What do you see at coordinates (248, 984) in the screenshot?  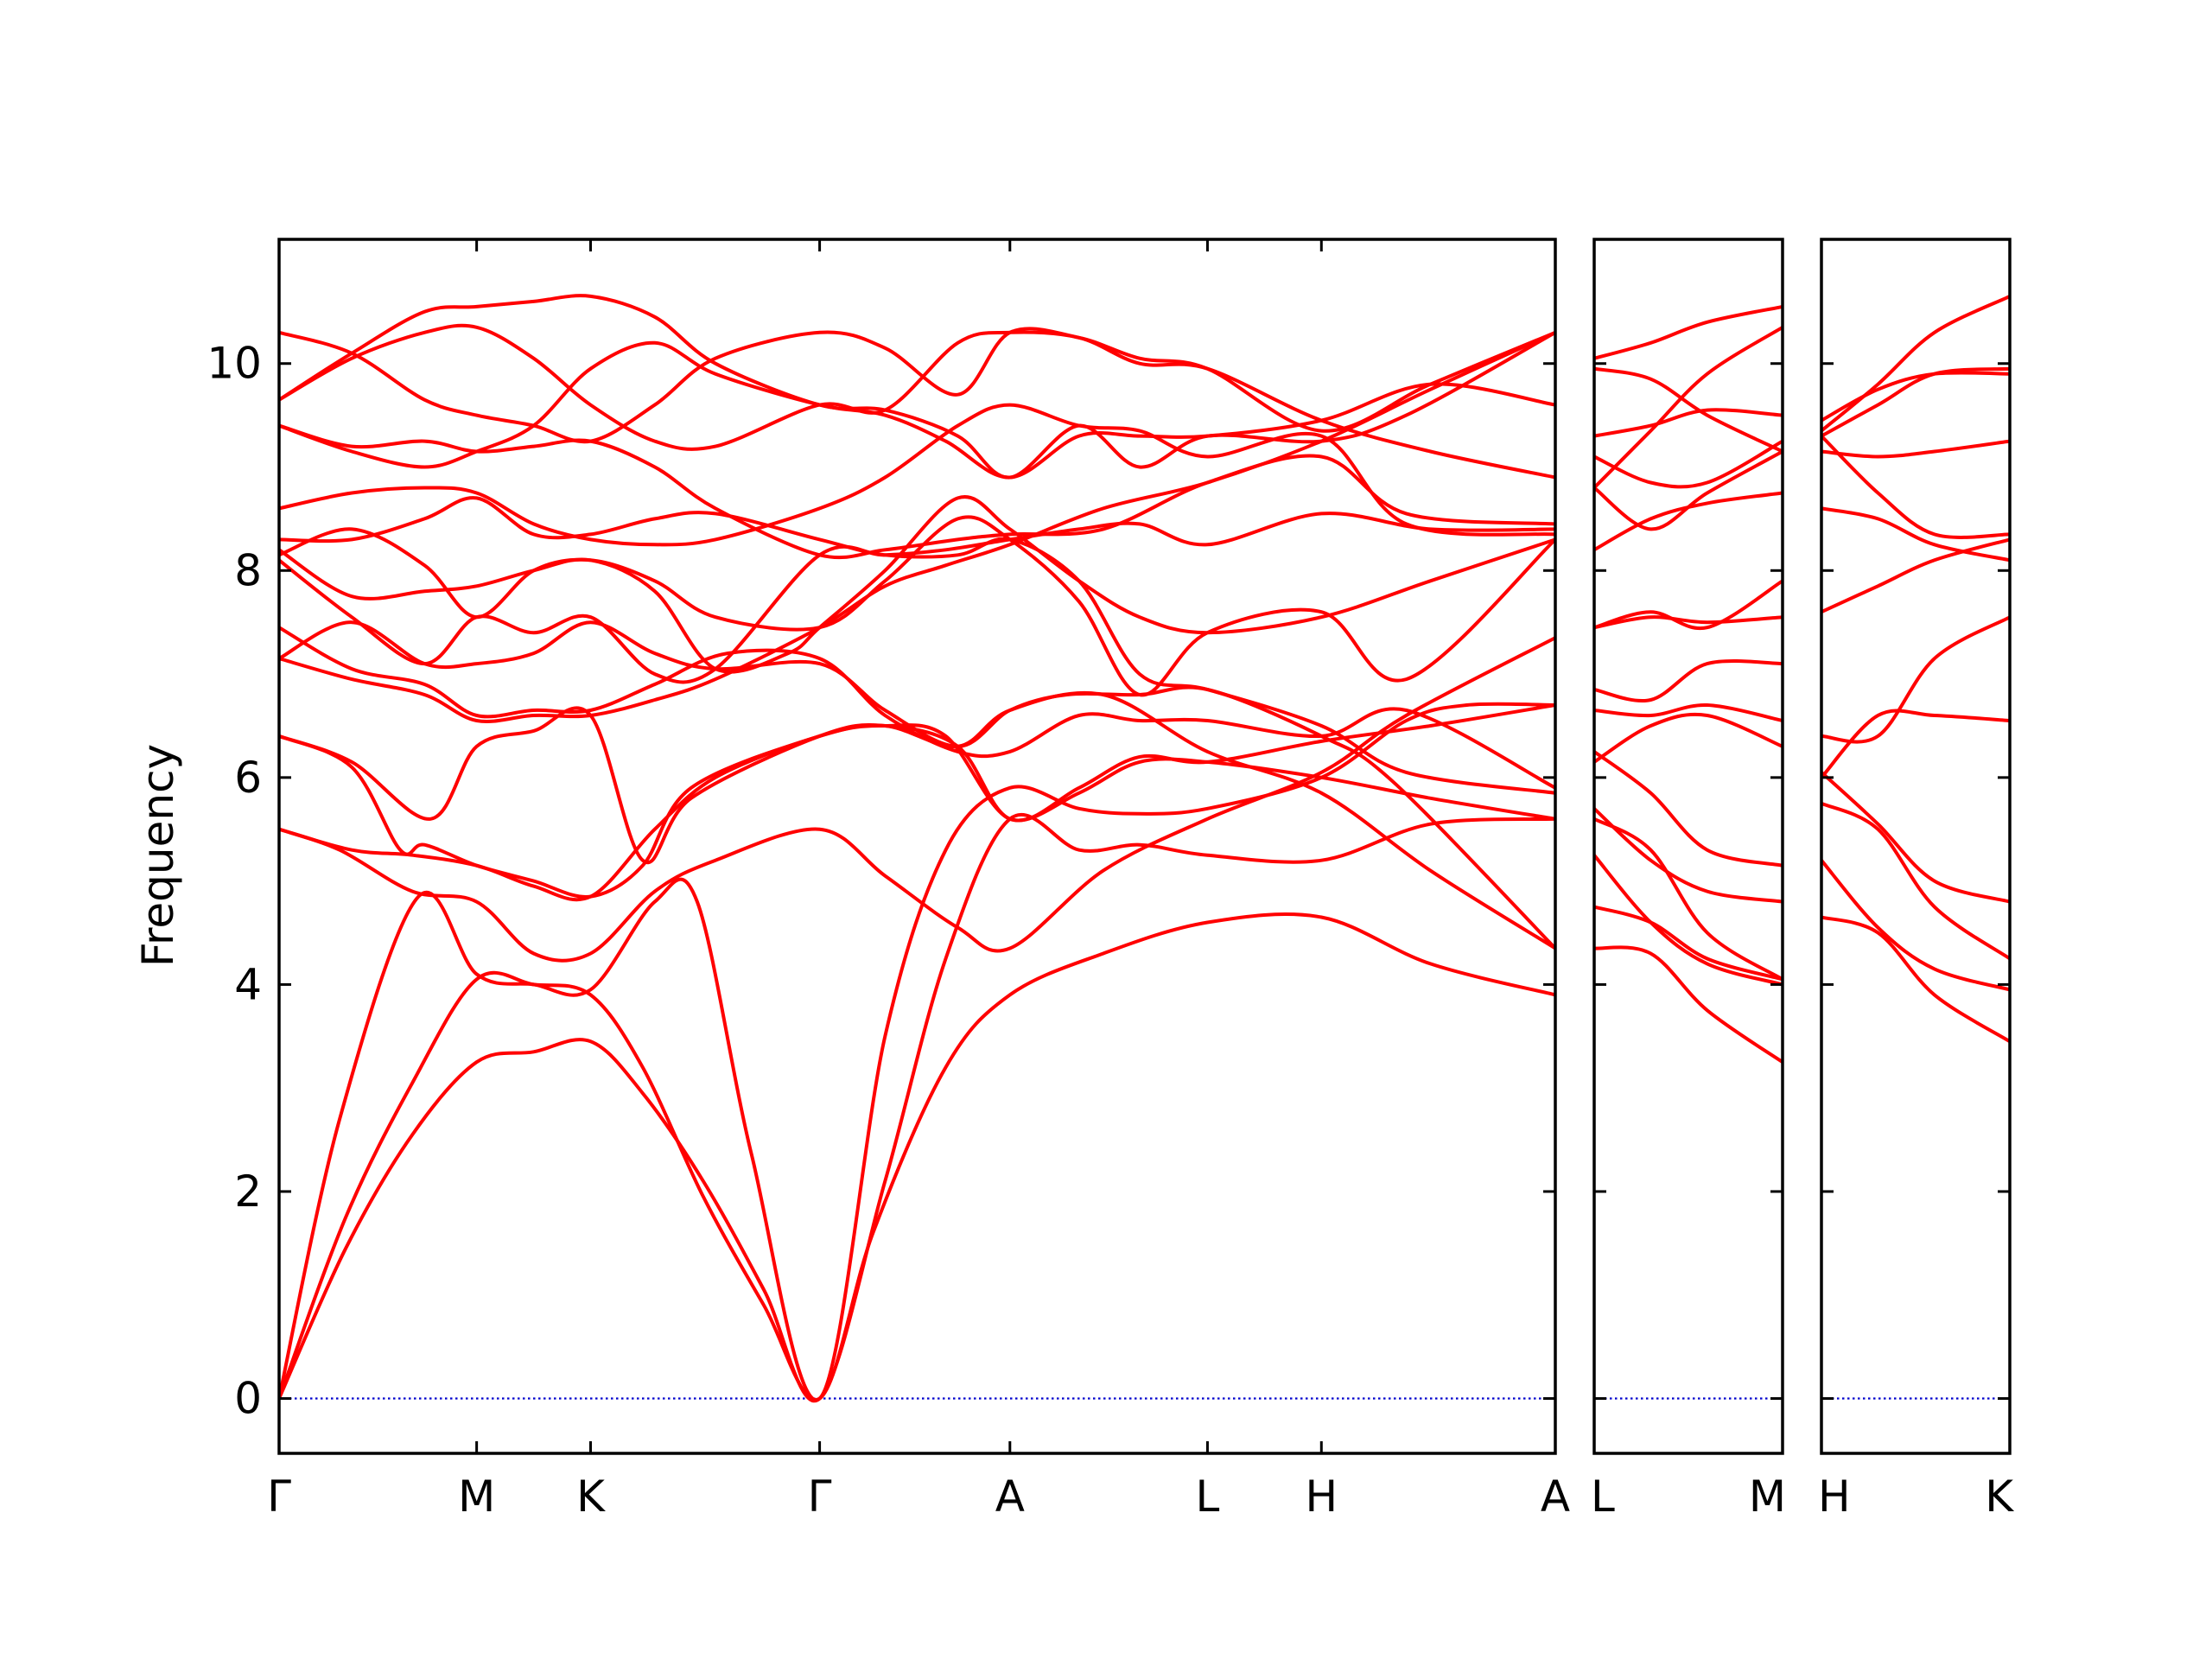 I see `y-tick-label: 4` at bounding box center [248, 984].